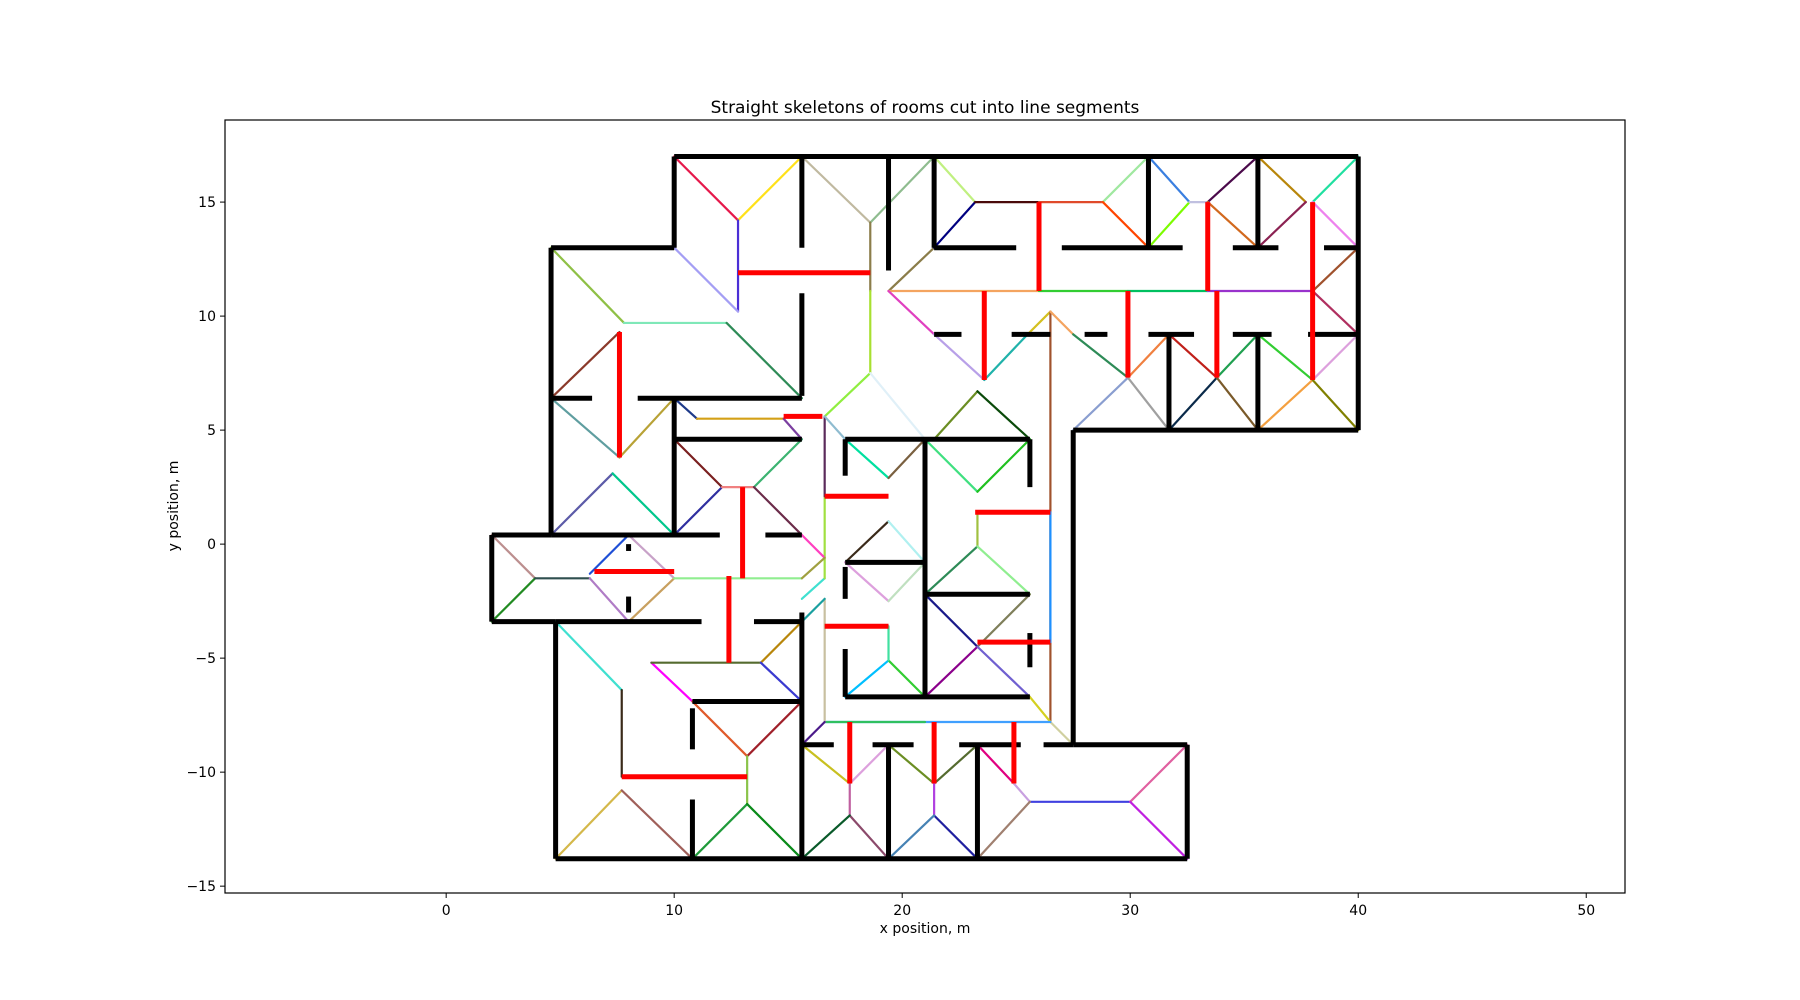  I want to click on y-tick-label--15: −15, so click(201, 887).